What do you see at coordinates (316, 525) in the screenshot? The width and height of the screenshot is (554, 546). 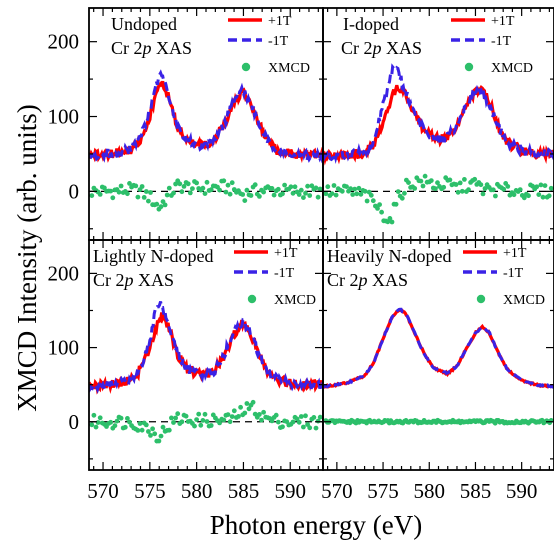 I see `x-axis-label: Photon energy (eV)` at bounding box center [316, 525].